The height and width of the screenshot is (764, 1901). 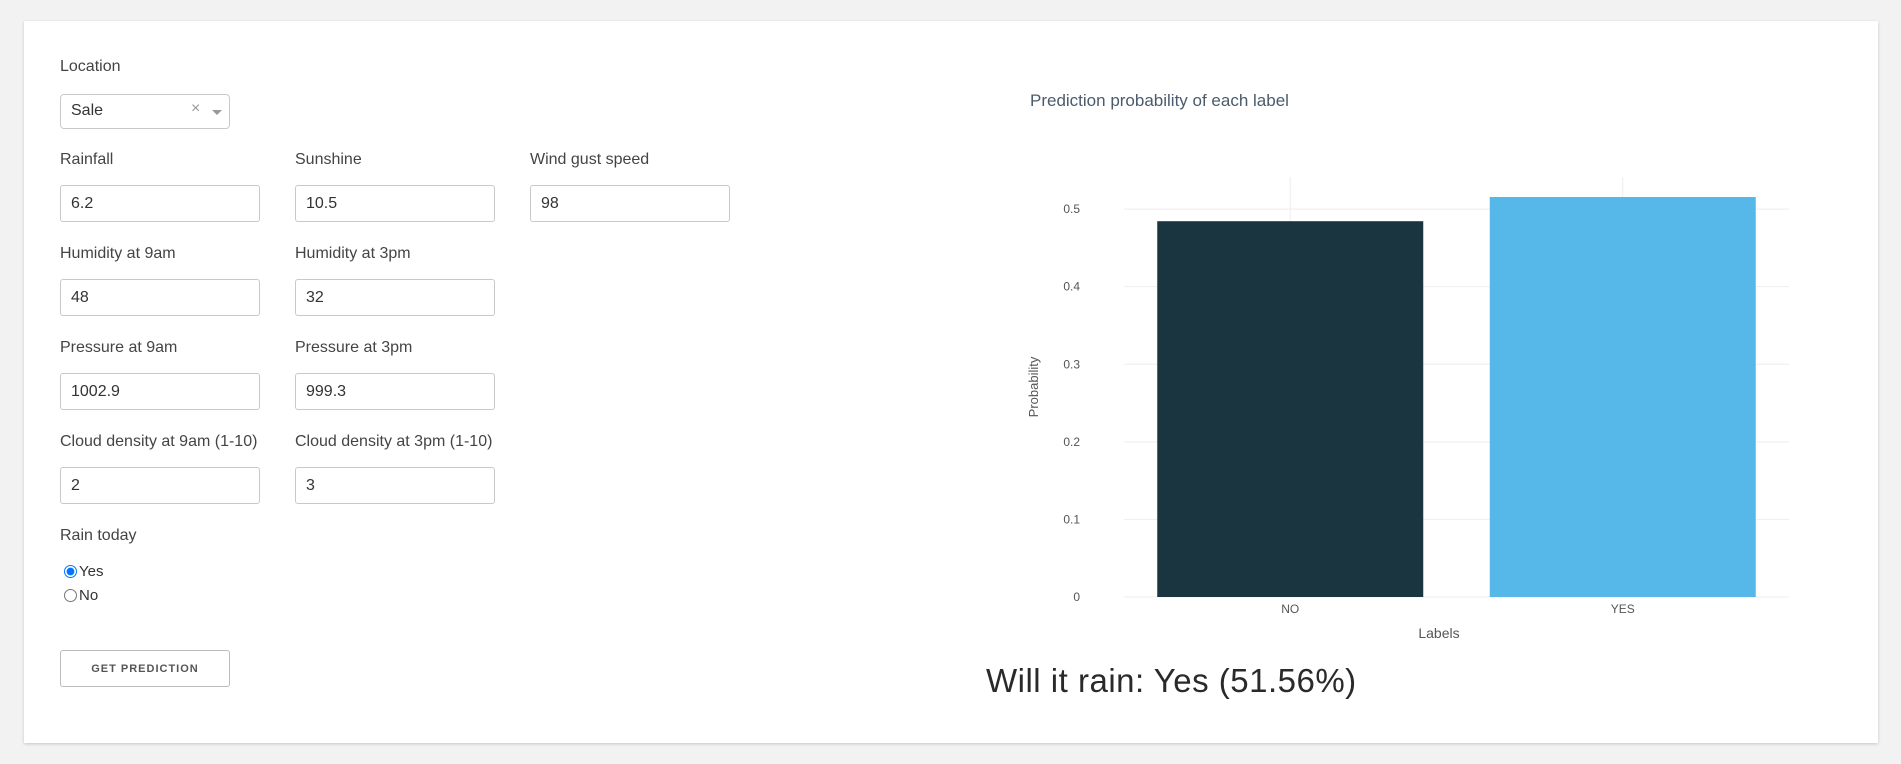 What do you see at coordinates (394, 441) in the screenshot?
I see `cloud-3pm-label: Cloud density at 3pm (1-10)` at bounding box center [394, 441].